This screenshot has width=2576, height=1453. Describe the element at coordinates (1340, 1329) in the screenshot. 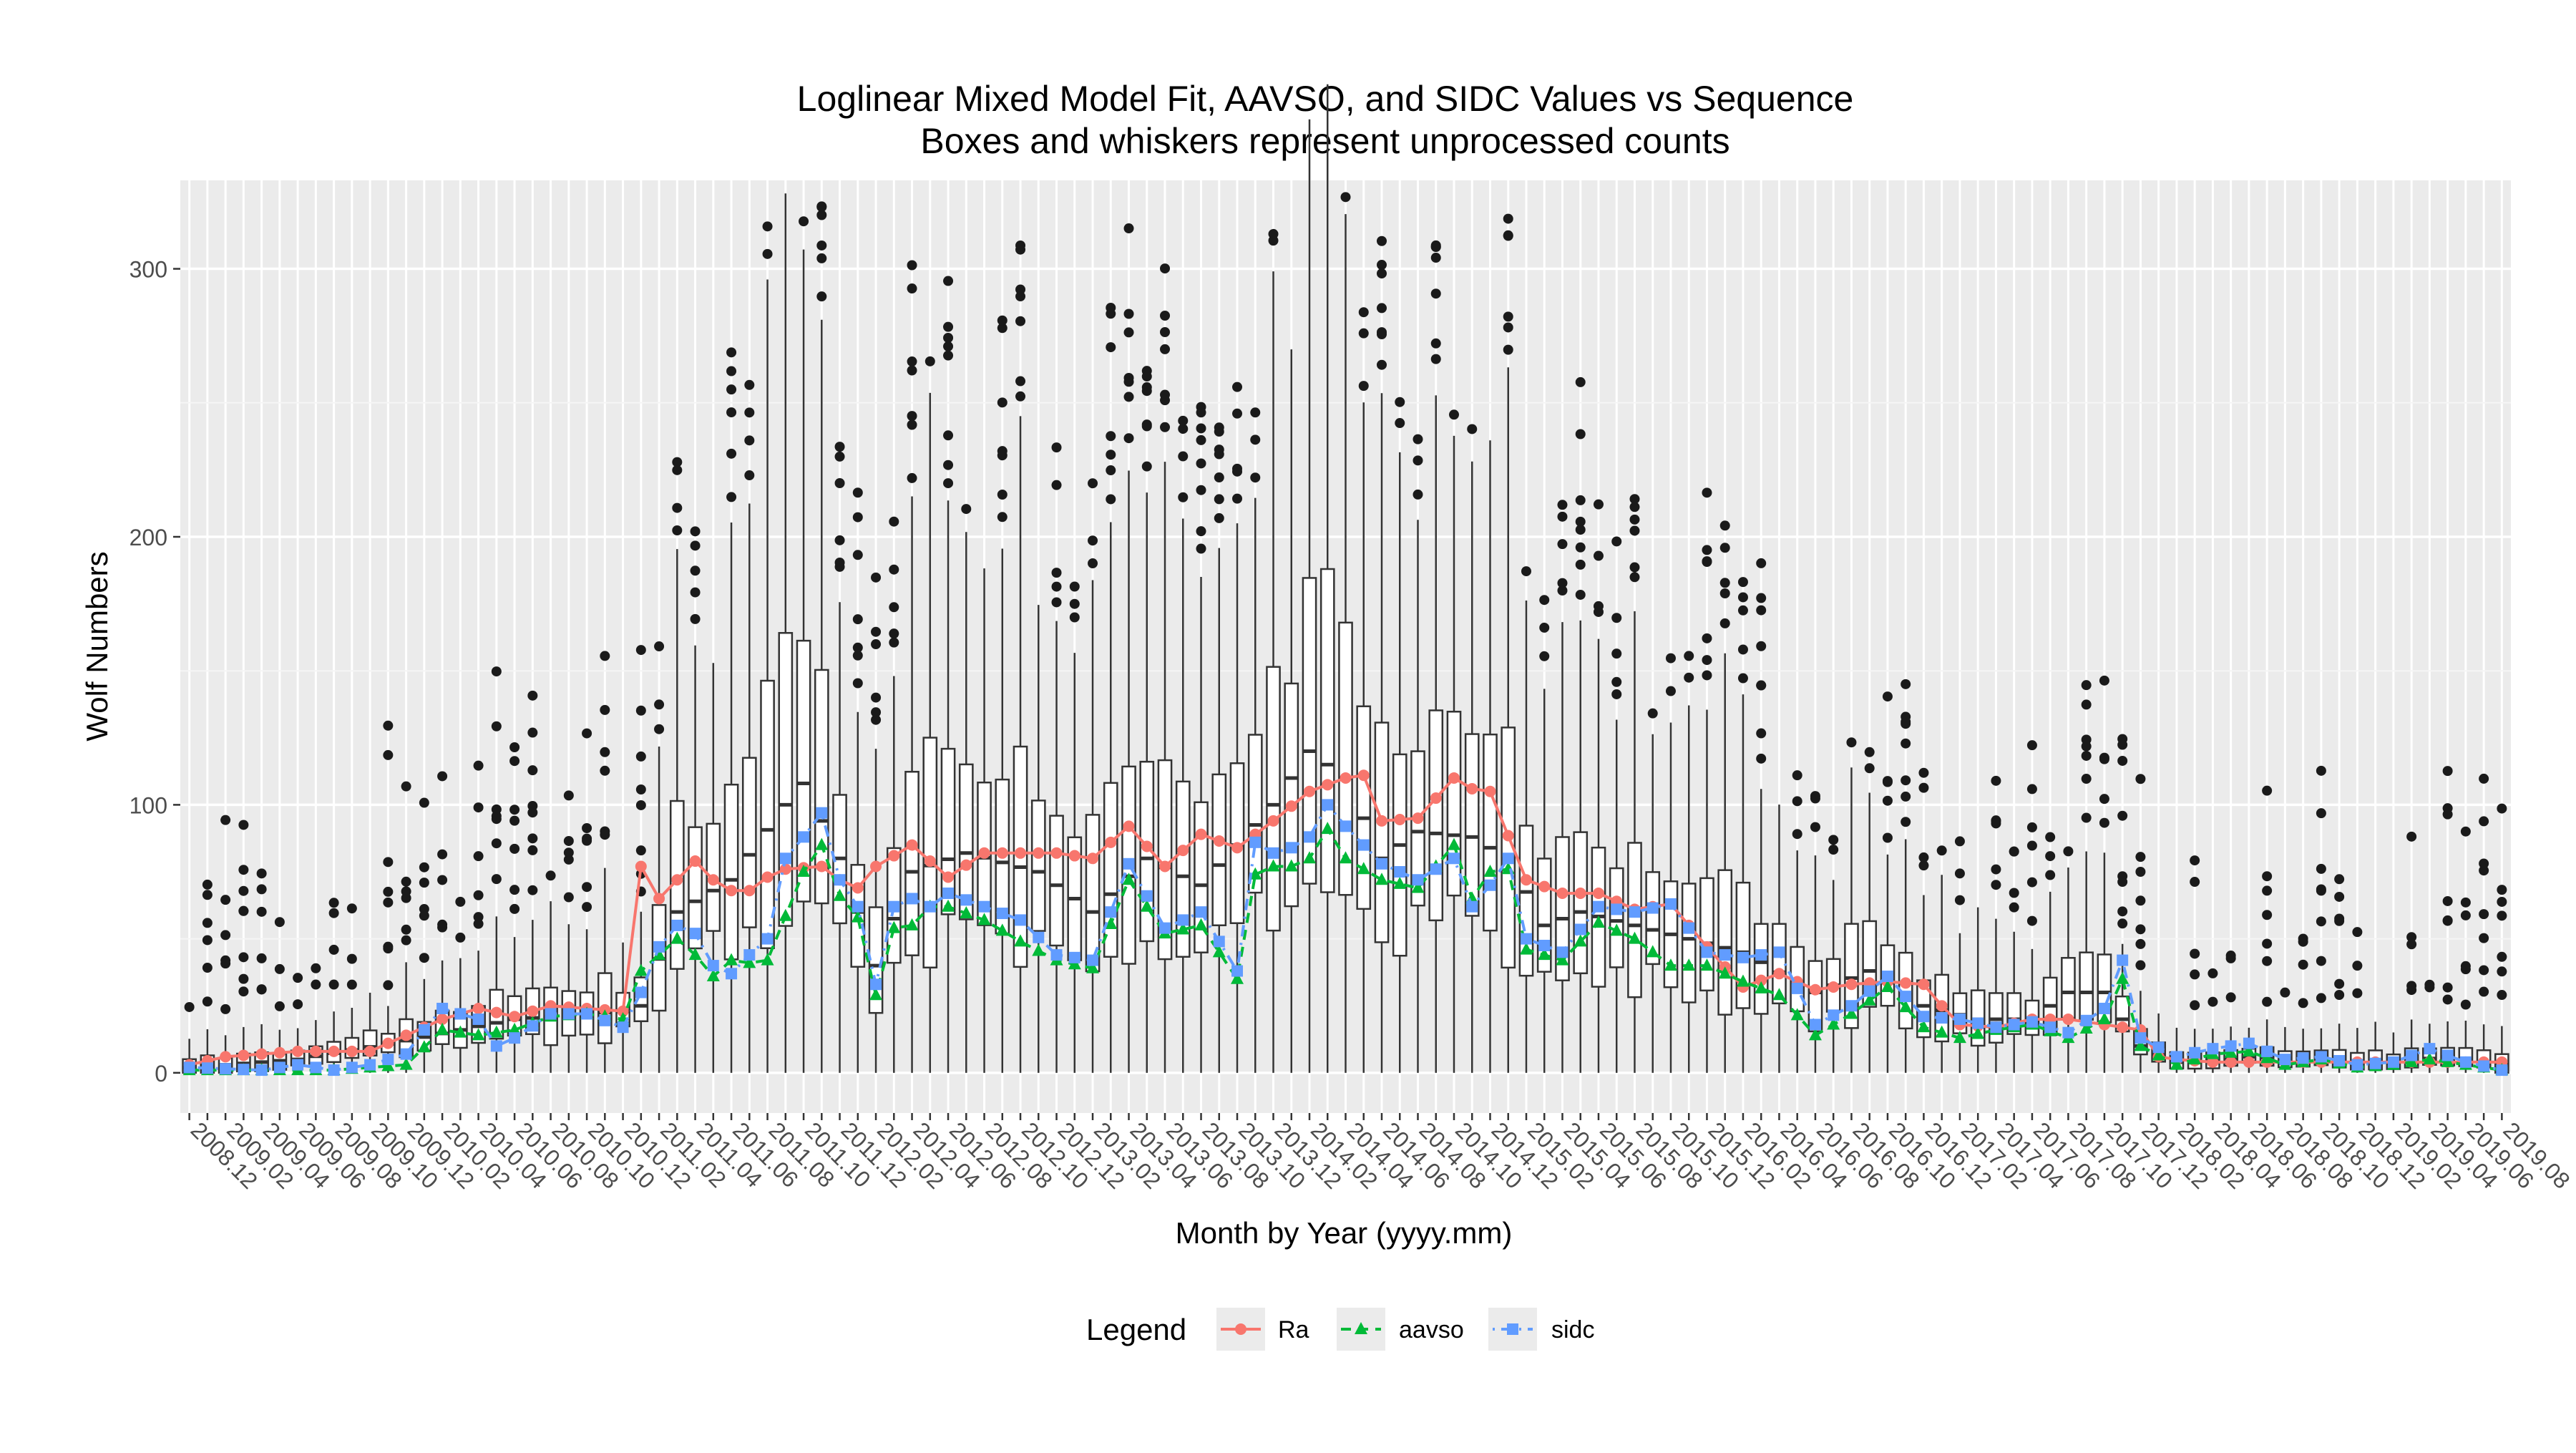

I see `legend: Legend Ra aavso sidc` at that location.